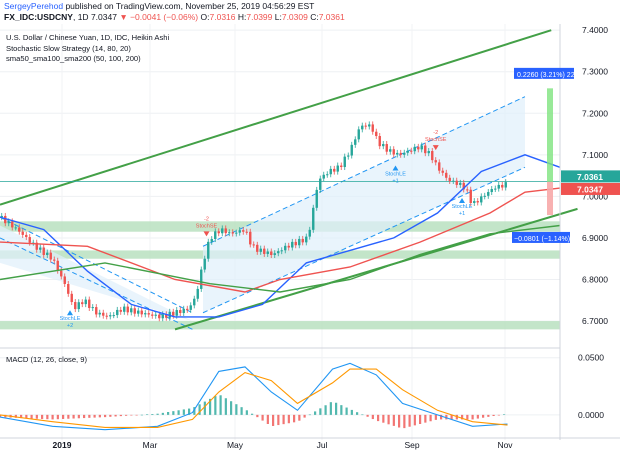 The image size is (620, 451). Describe the element at coordinates (541, 237) in the screenshot. I see `measure-down-badge` at that location.